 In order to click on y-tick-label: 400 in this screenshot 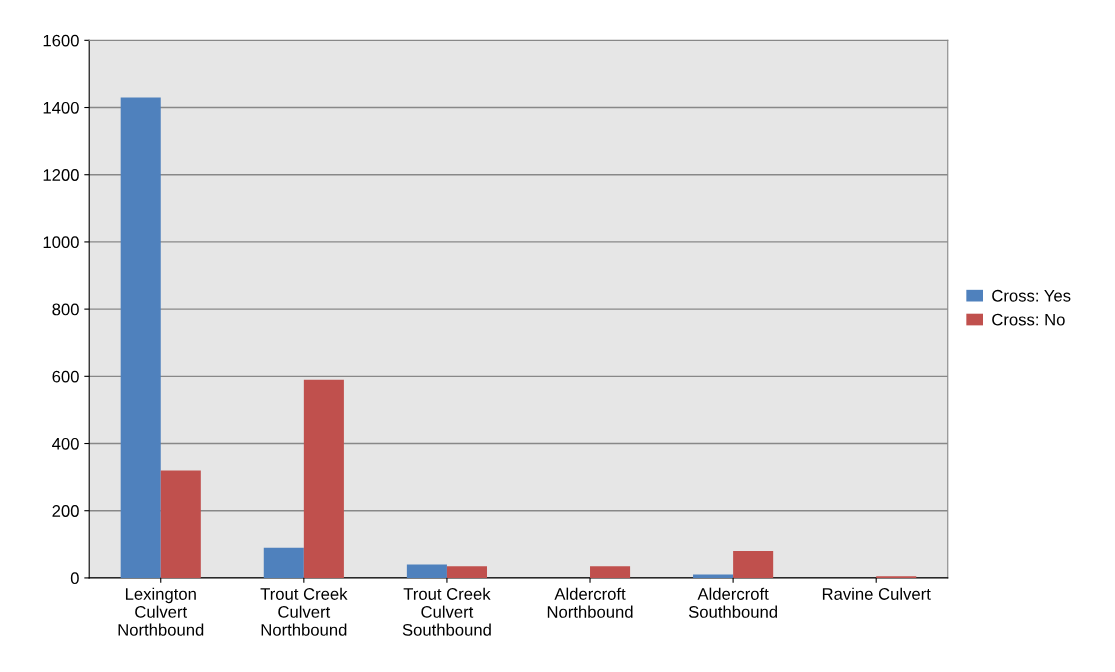, I will do `click(65, 443)`.